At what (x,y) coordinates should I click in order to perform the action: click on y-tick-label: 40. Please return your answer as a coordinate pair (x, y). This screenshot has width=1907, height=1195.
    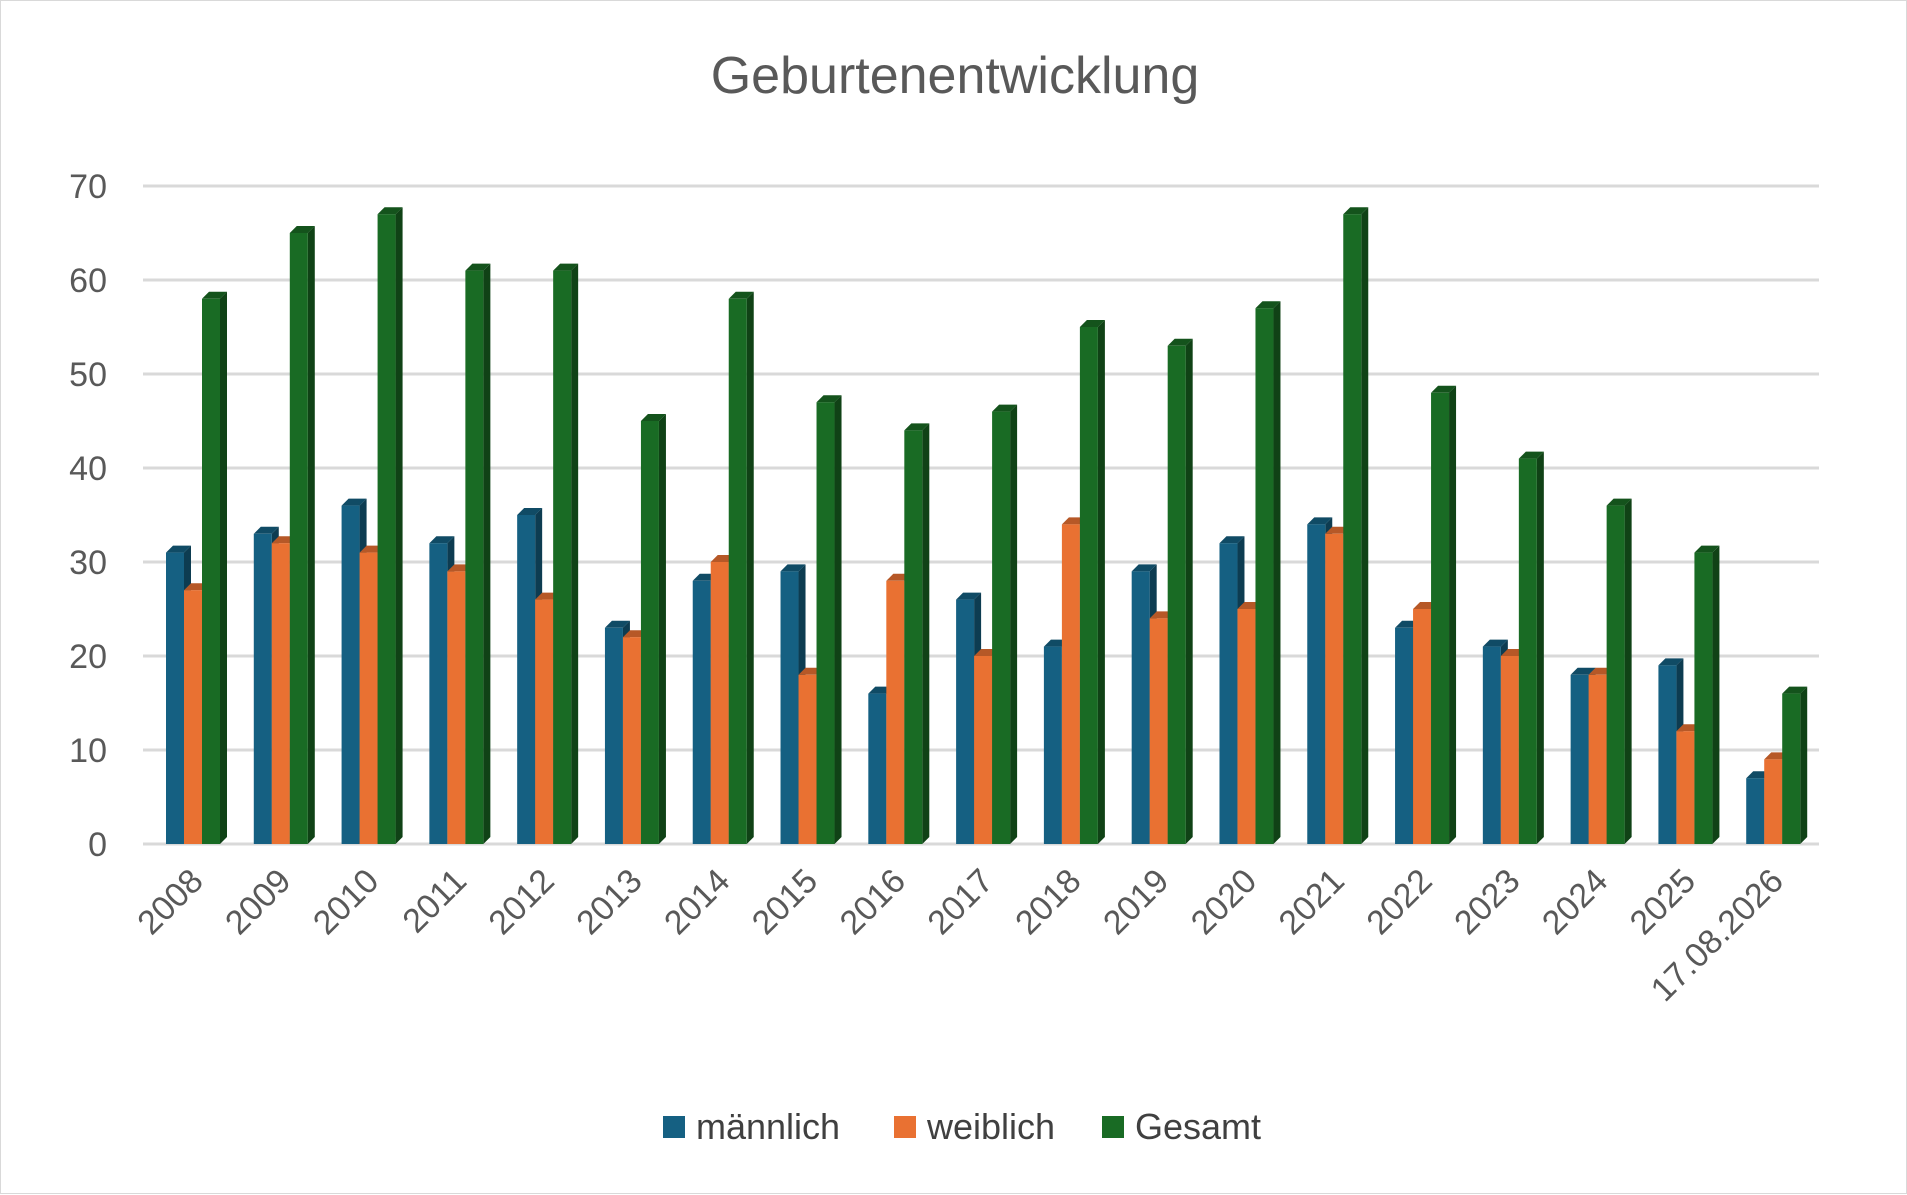
    Looking at the image, I should click on (88, 469).